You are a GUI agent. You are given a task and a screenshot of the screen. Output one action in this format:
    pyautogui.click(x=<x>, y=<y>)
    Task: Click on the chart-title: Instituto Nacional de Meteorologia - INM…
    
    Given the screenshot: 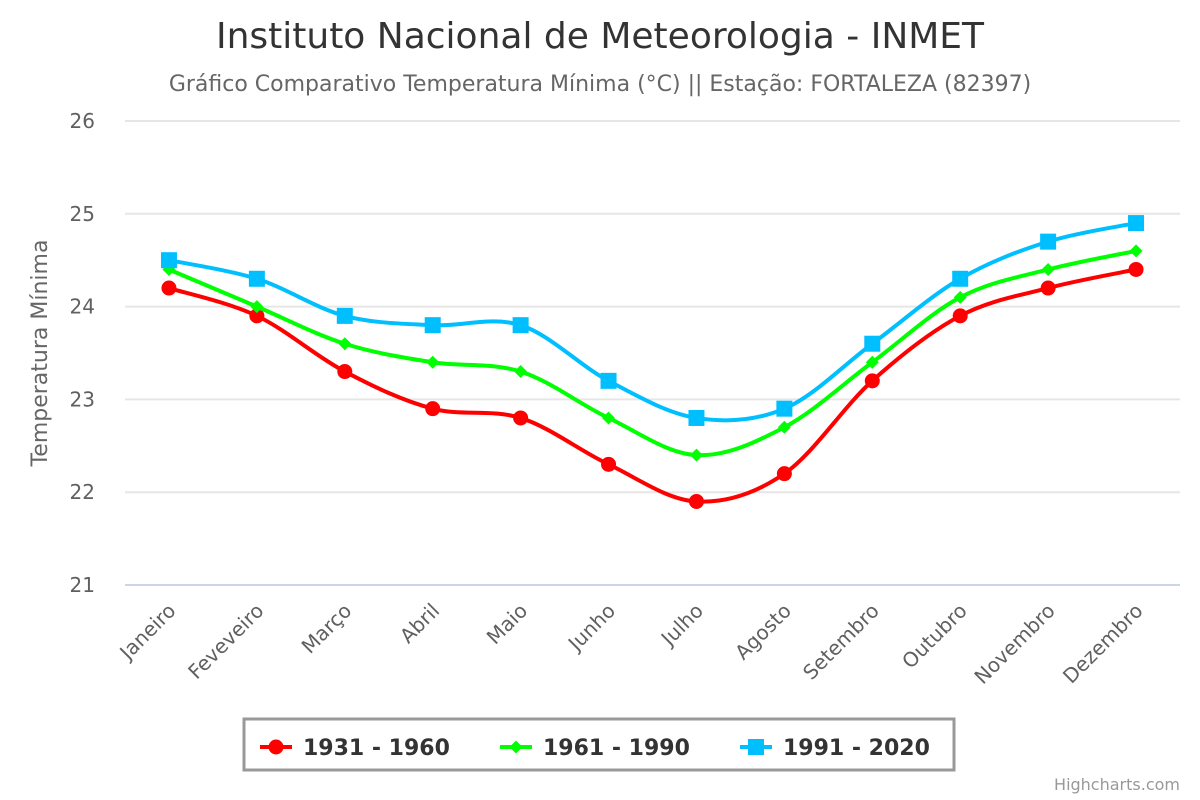 What is the action you would take?
    pyautogui.click(x=600, y=36)
    